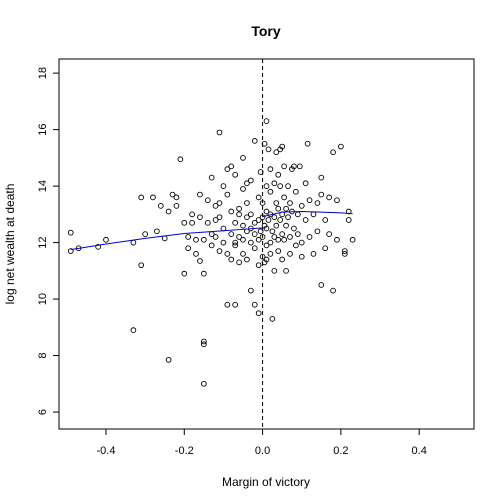 The height and width of the screenshot is (504, 504). Describe the element at coordinates (340, 451) in the screenshot. I see `x-tick-label: 0.2` at that location.